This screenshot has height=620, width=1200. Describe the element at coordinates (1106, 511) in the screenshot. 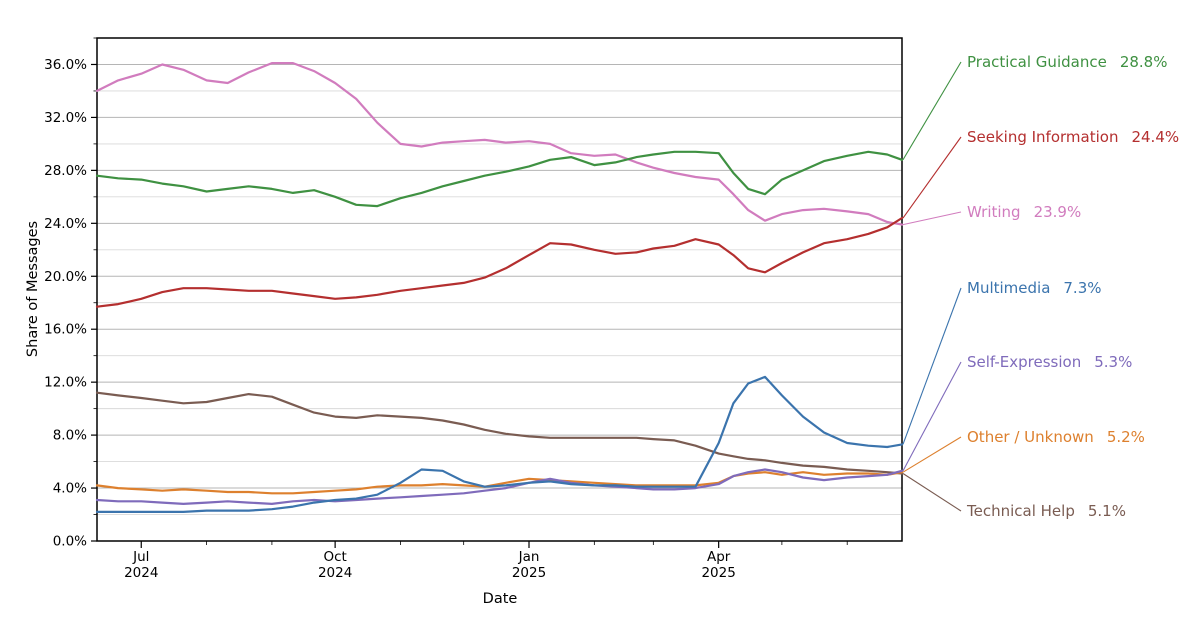

I see `legend-value: 5.1%` at that location.